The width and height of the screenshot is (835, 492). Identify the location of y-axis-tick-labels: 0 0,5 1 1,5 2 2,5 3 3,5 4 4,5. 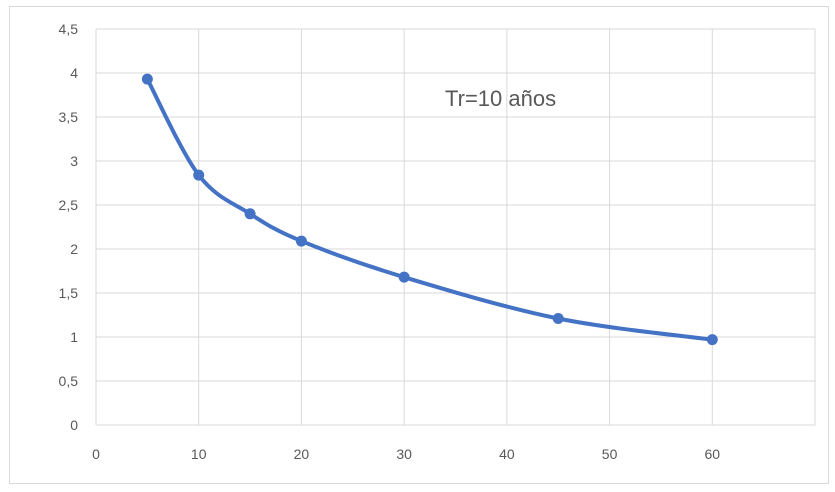
(69, 227).